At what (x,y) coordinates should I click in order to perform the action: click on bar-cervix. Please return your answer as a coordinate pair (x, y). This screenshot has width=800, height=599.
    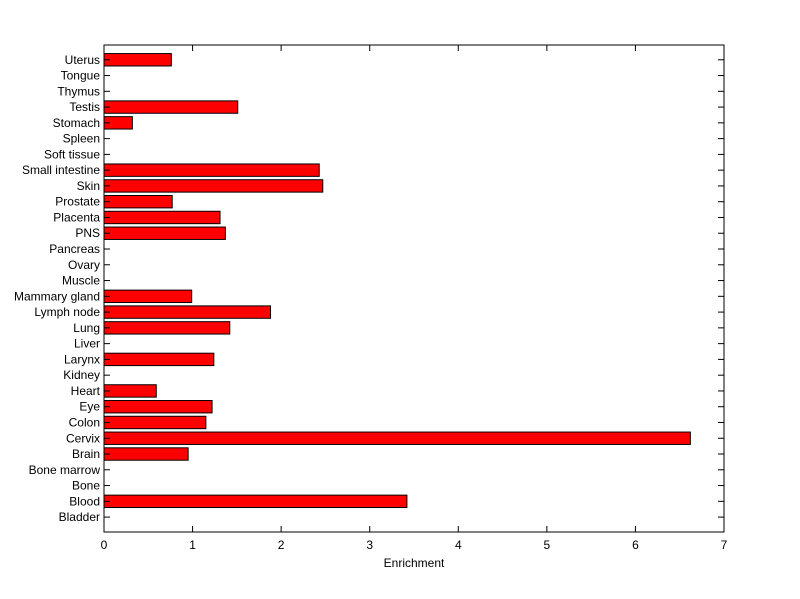
    Looking at the image, I should click on (397, 438).